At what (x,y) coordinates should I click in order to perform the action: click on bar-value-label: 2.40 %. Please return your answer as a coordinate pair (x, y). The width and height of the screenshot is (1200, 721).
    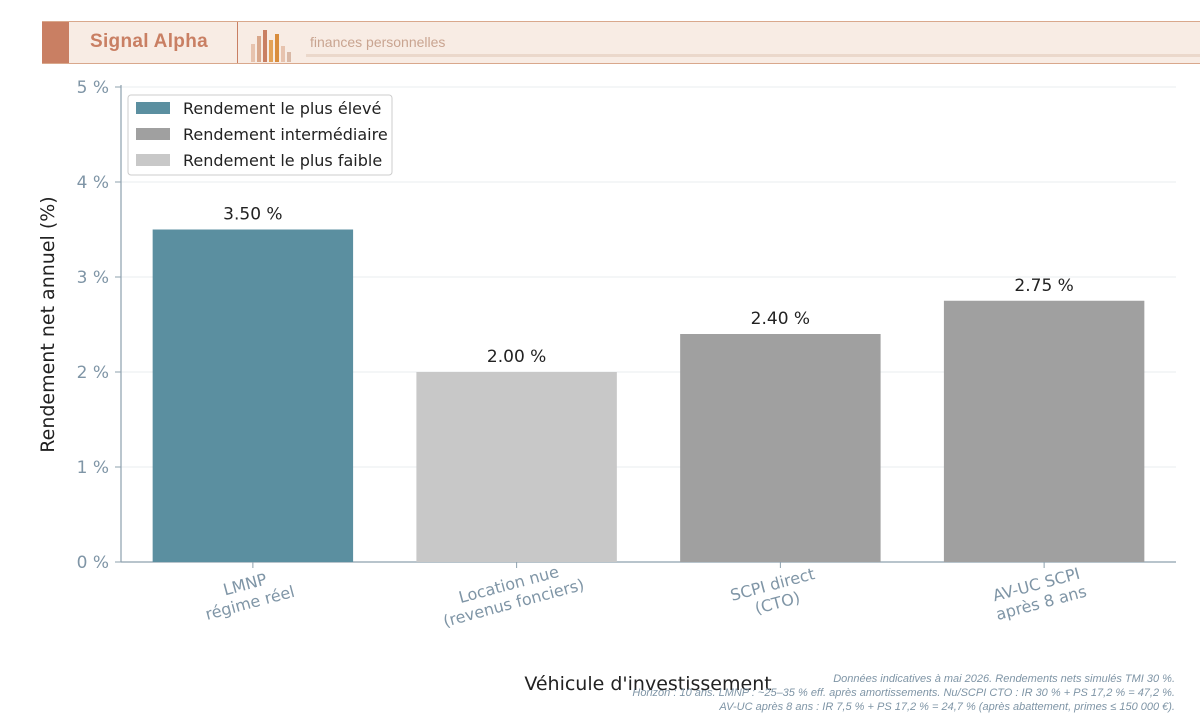
    Looking at the image, I should click on (780, 319).